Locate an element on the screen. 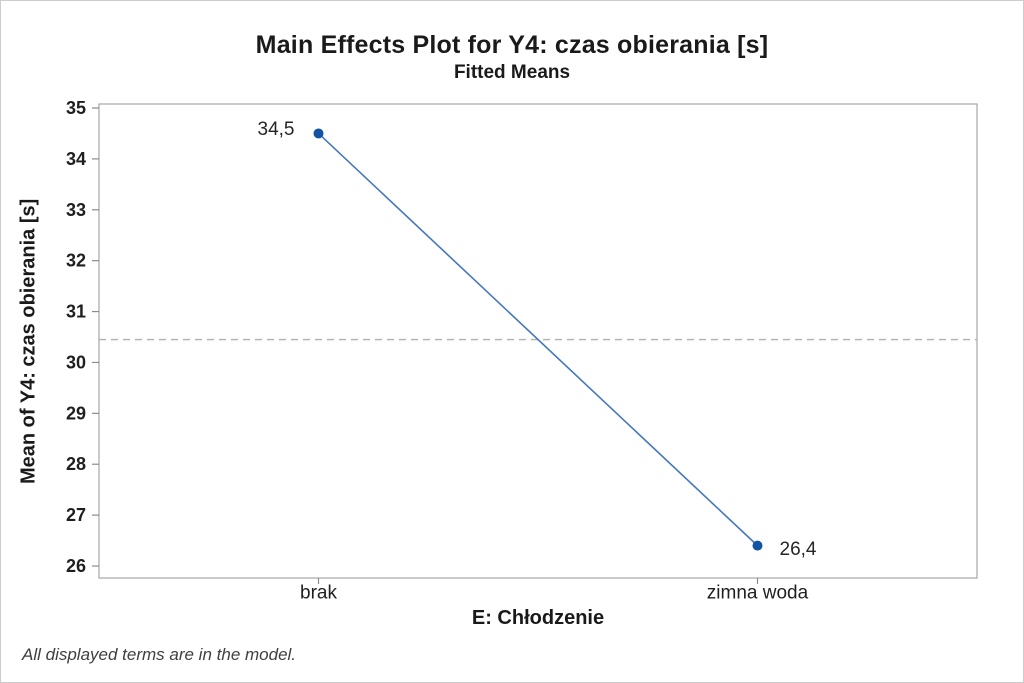 The width and height of the screenshot is (1024, 683). y-tick-label: 28 is located at coordinates (76, 464).